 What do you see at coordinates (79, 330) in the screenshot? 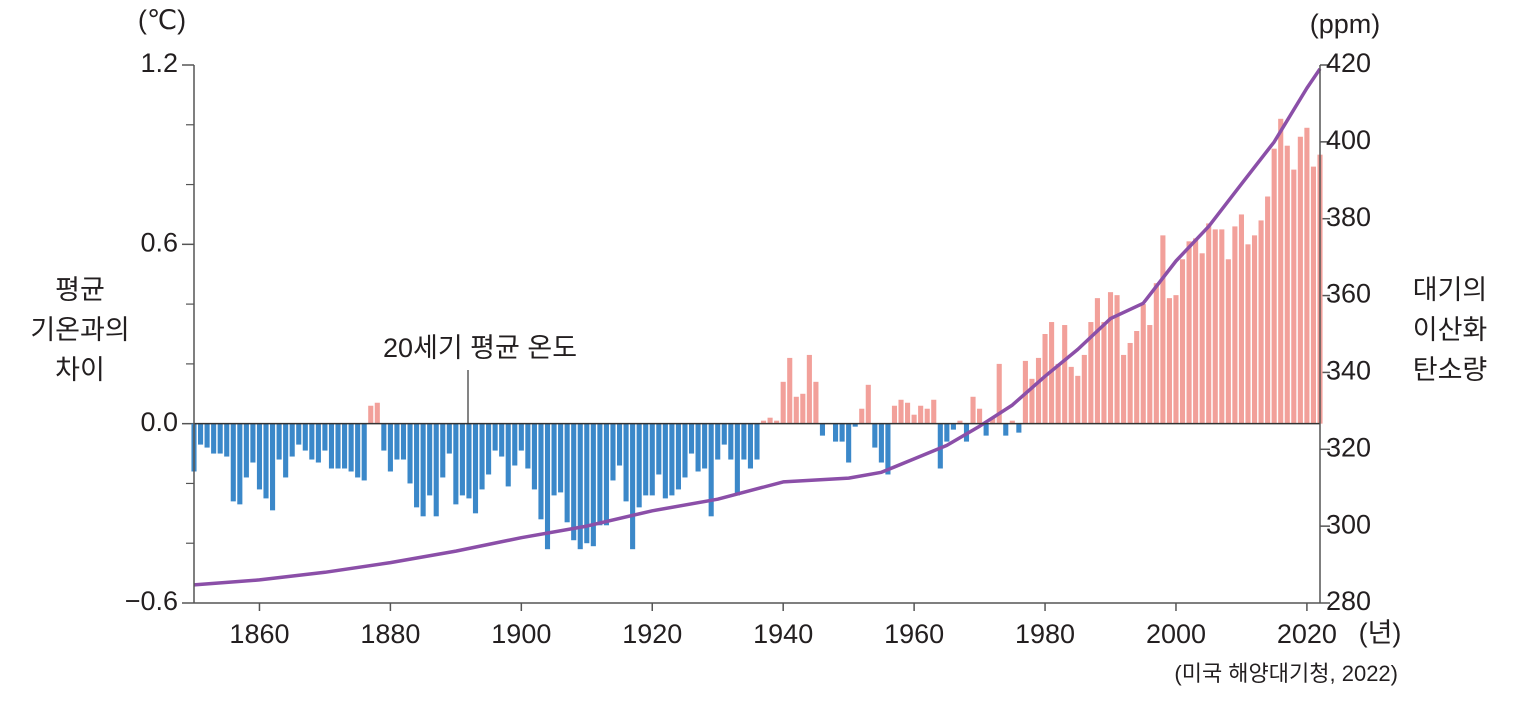
I see `y-axis-title: 기온과의` at bounding box center [79, 330].